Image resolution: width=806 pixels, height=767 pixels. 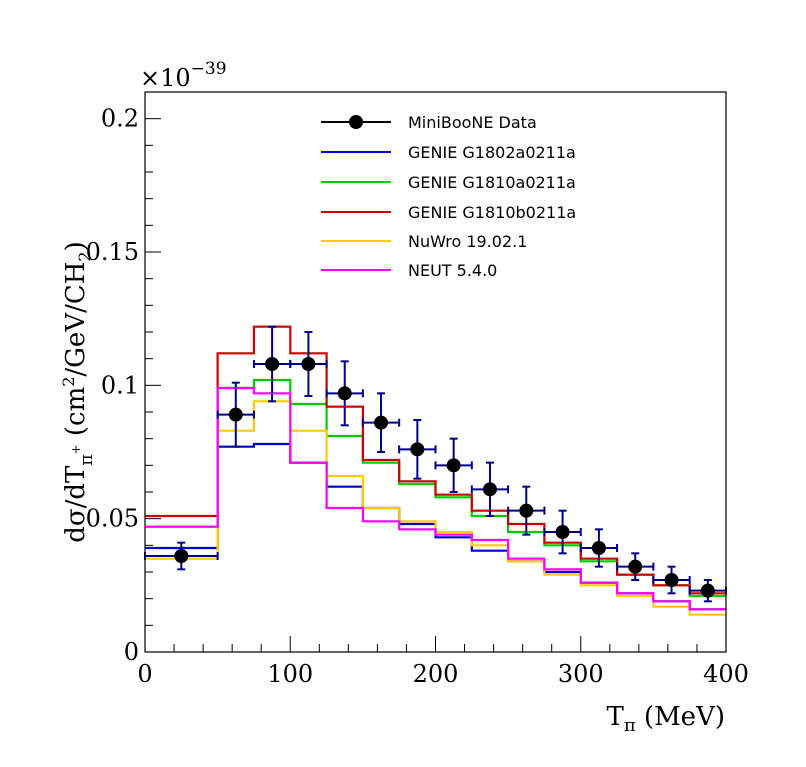 What do you see at coordinates (436, 674) in the screenshot?
I see `x-tick-label: 200` at bounding box center [436, 674].